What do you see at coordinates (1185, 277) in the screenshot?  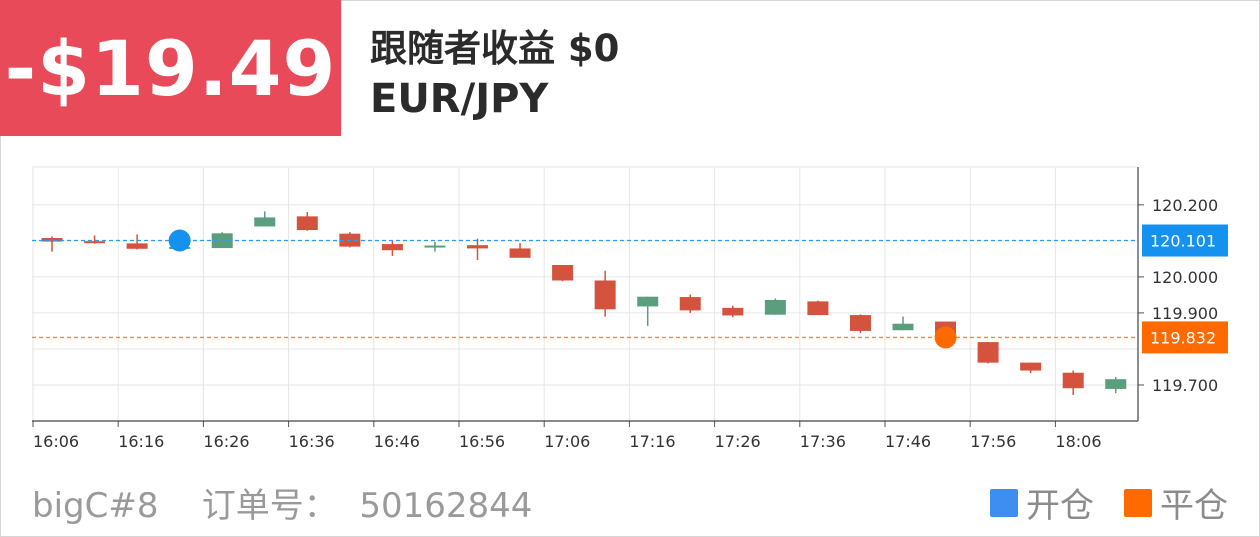 I see `y-tick-label: 120.000` at bounding box center [1185, 277].